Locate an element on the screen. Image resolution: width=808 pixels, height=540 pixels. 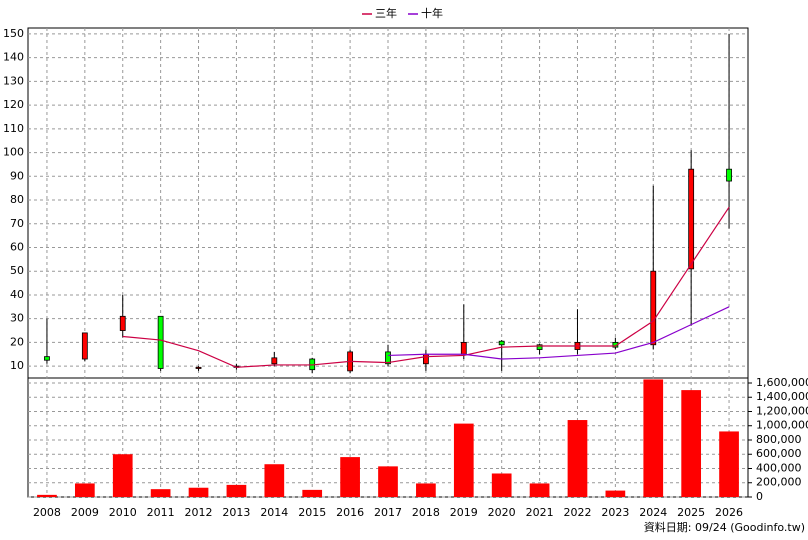
x-tick-label: 2023 is located at coordinates (615, 512).